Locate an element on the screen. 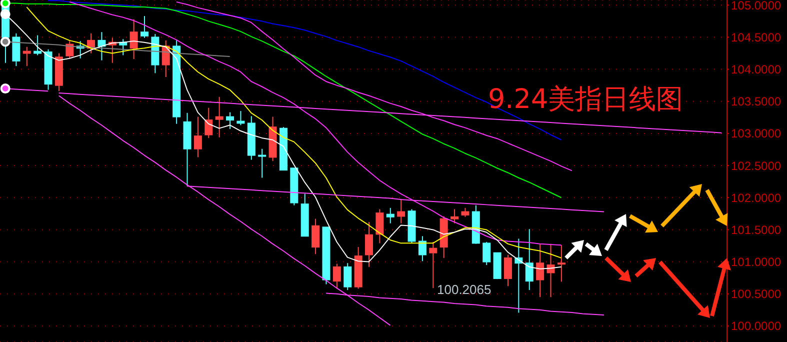  y-tick-label: 101.5000 is located at coordinates (756, 229).